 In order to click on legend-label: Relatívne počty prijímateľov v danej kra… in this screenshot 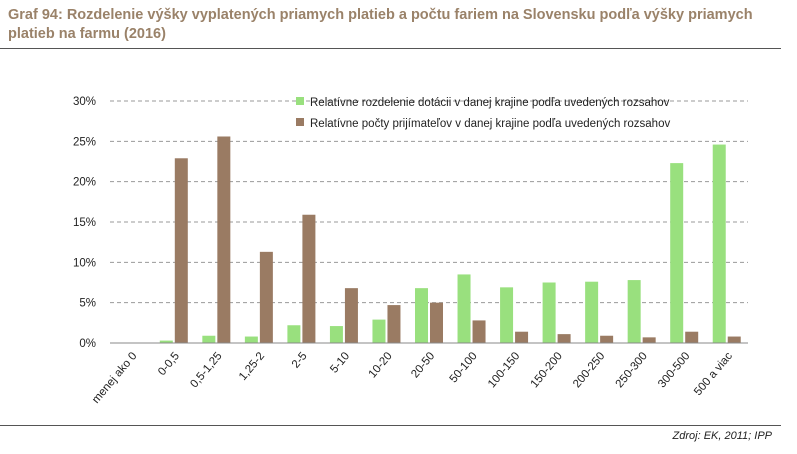, I will do `click(490, 124)`.